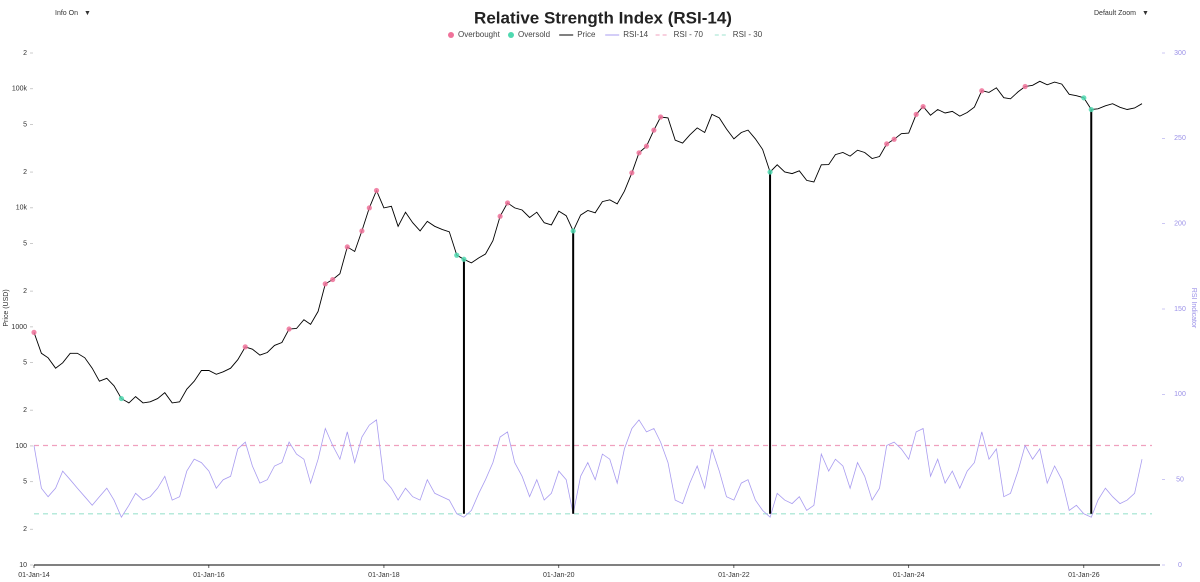  I want to click on y2-tick-label: 250, so click(1180, 138).